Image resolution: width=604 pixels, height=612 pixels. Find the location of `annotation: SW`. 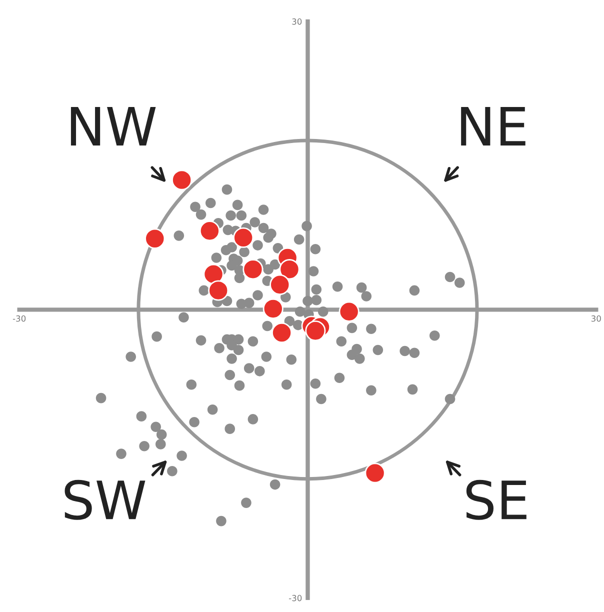

annotation: SW is located at coordinates (105, 500).